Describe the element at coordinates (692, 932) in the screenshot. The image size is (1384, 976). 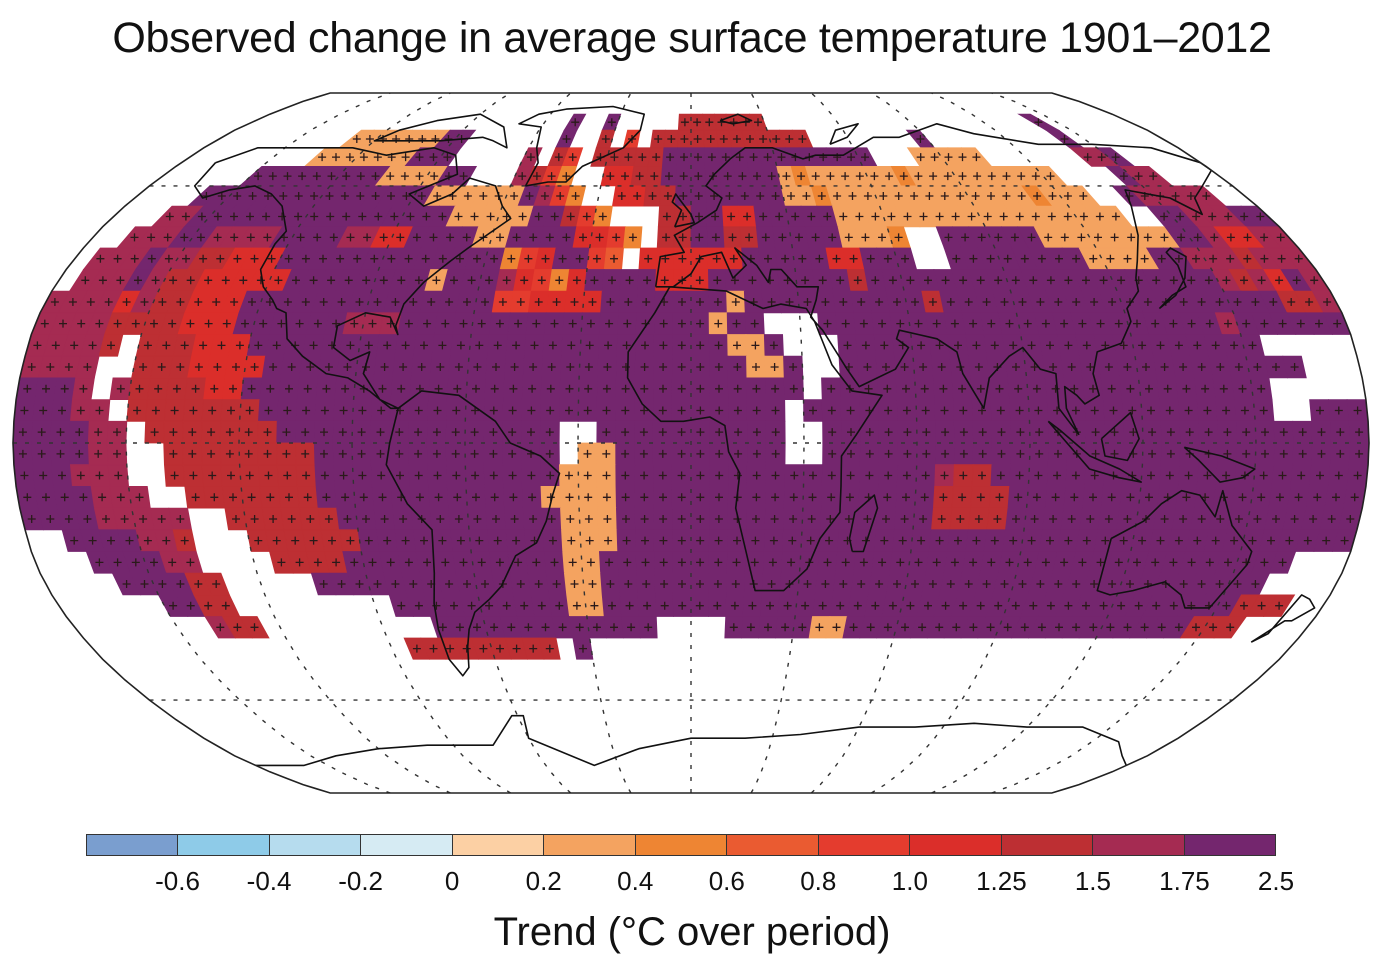
I see `colorbar-label: Trend (°C over period)` at that location.